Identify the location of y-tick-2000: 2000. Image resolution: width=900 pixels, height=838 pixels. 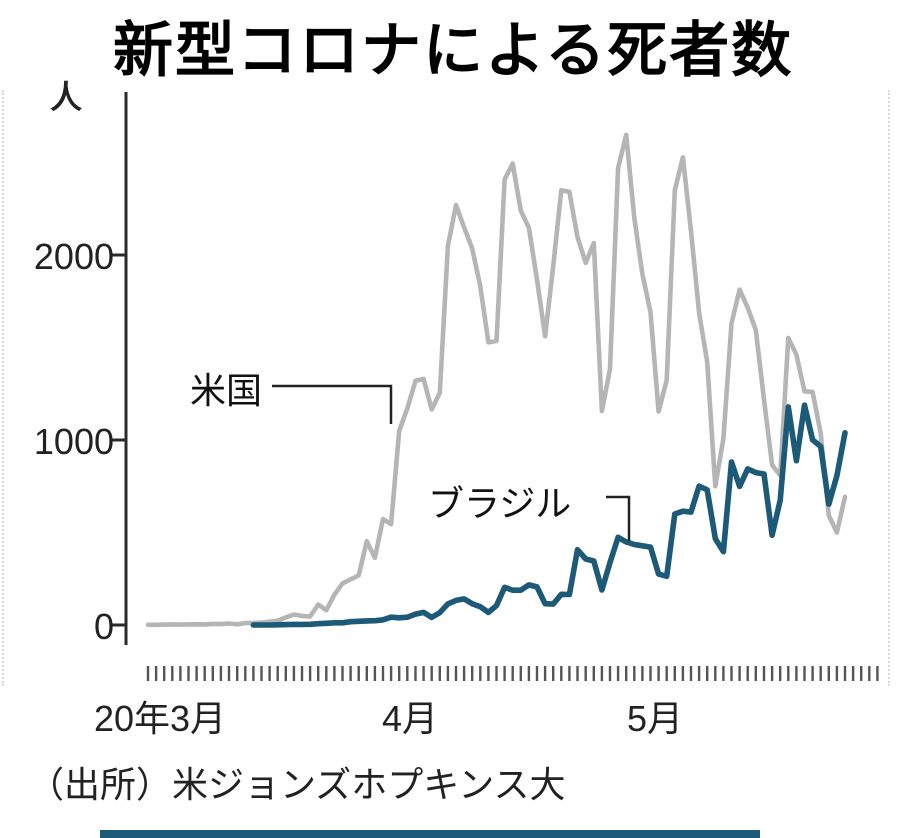
(73, 256).